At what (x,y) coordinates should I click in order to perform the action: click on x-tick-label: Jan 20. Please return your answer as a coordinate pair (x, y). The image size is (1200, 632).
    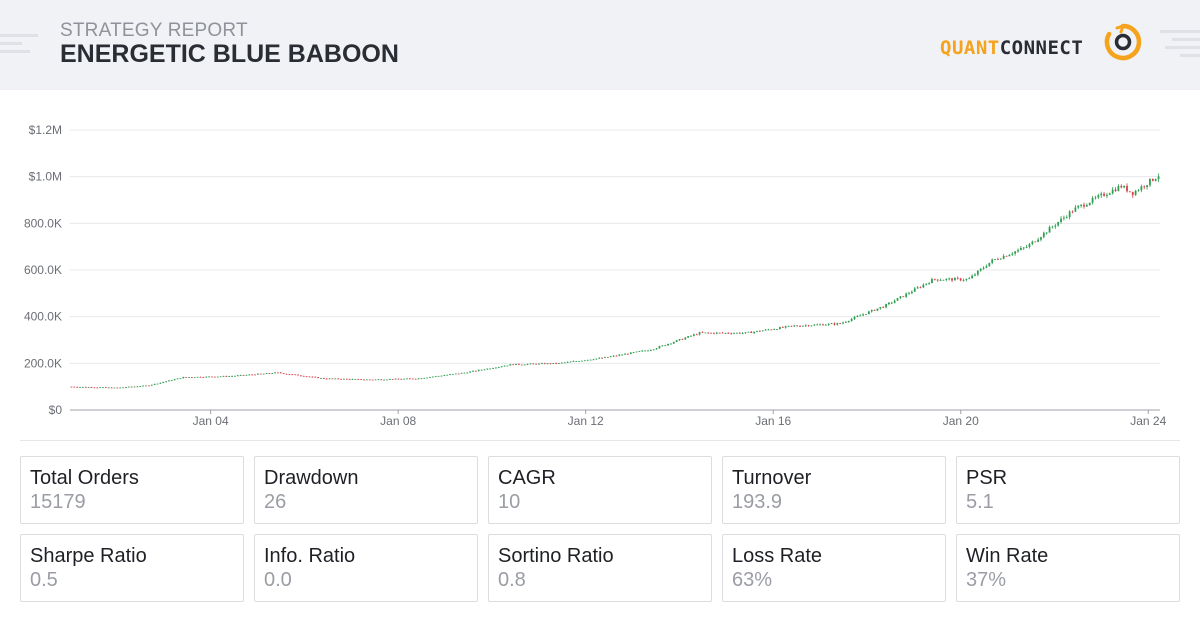
    Looking at the image, I should click on (961, 421).